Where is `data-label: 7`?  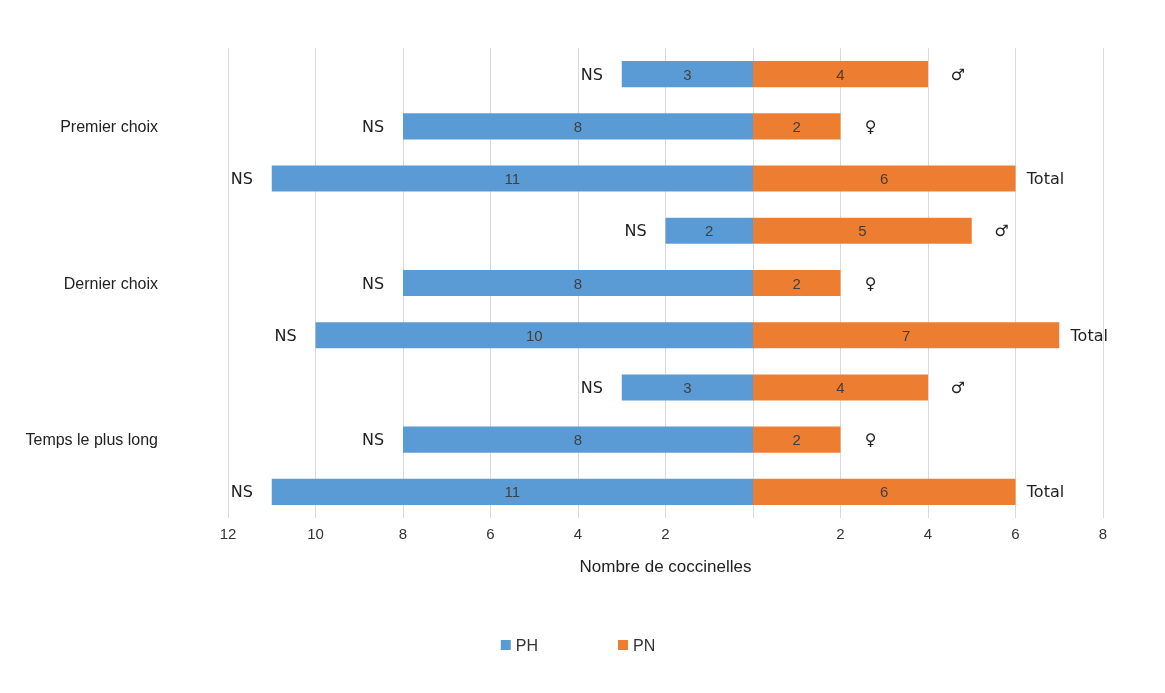
data-label: 7 is located at coordinates (906, 335).